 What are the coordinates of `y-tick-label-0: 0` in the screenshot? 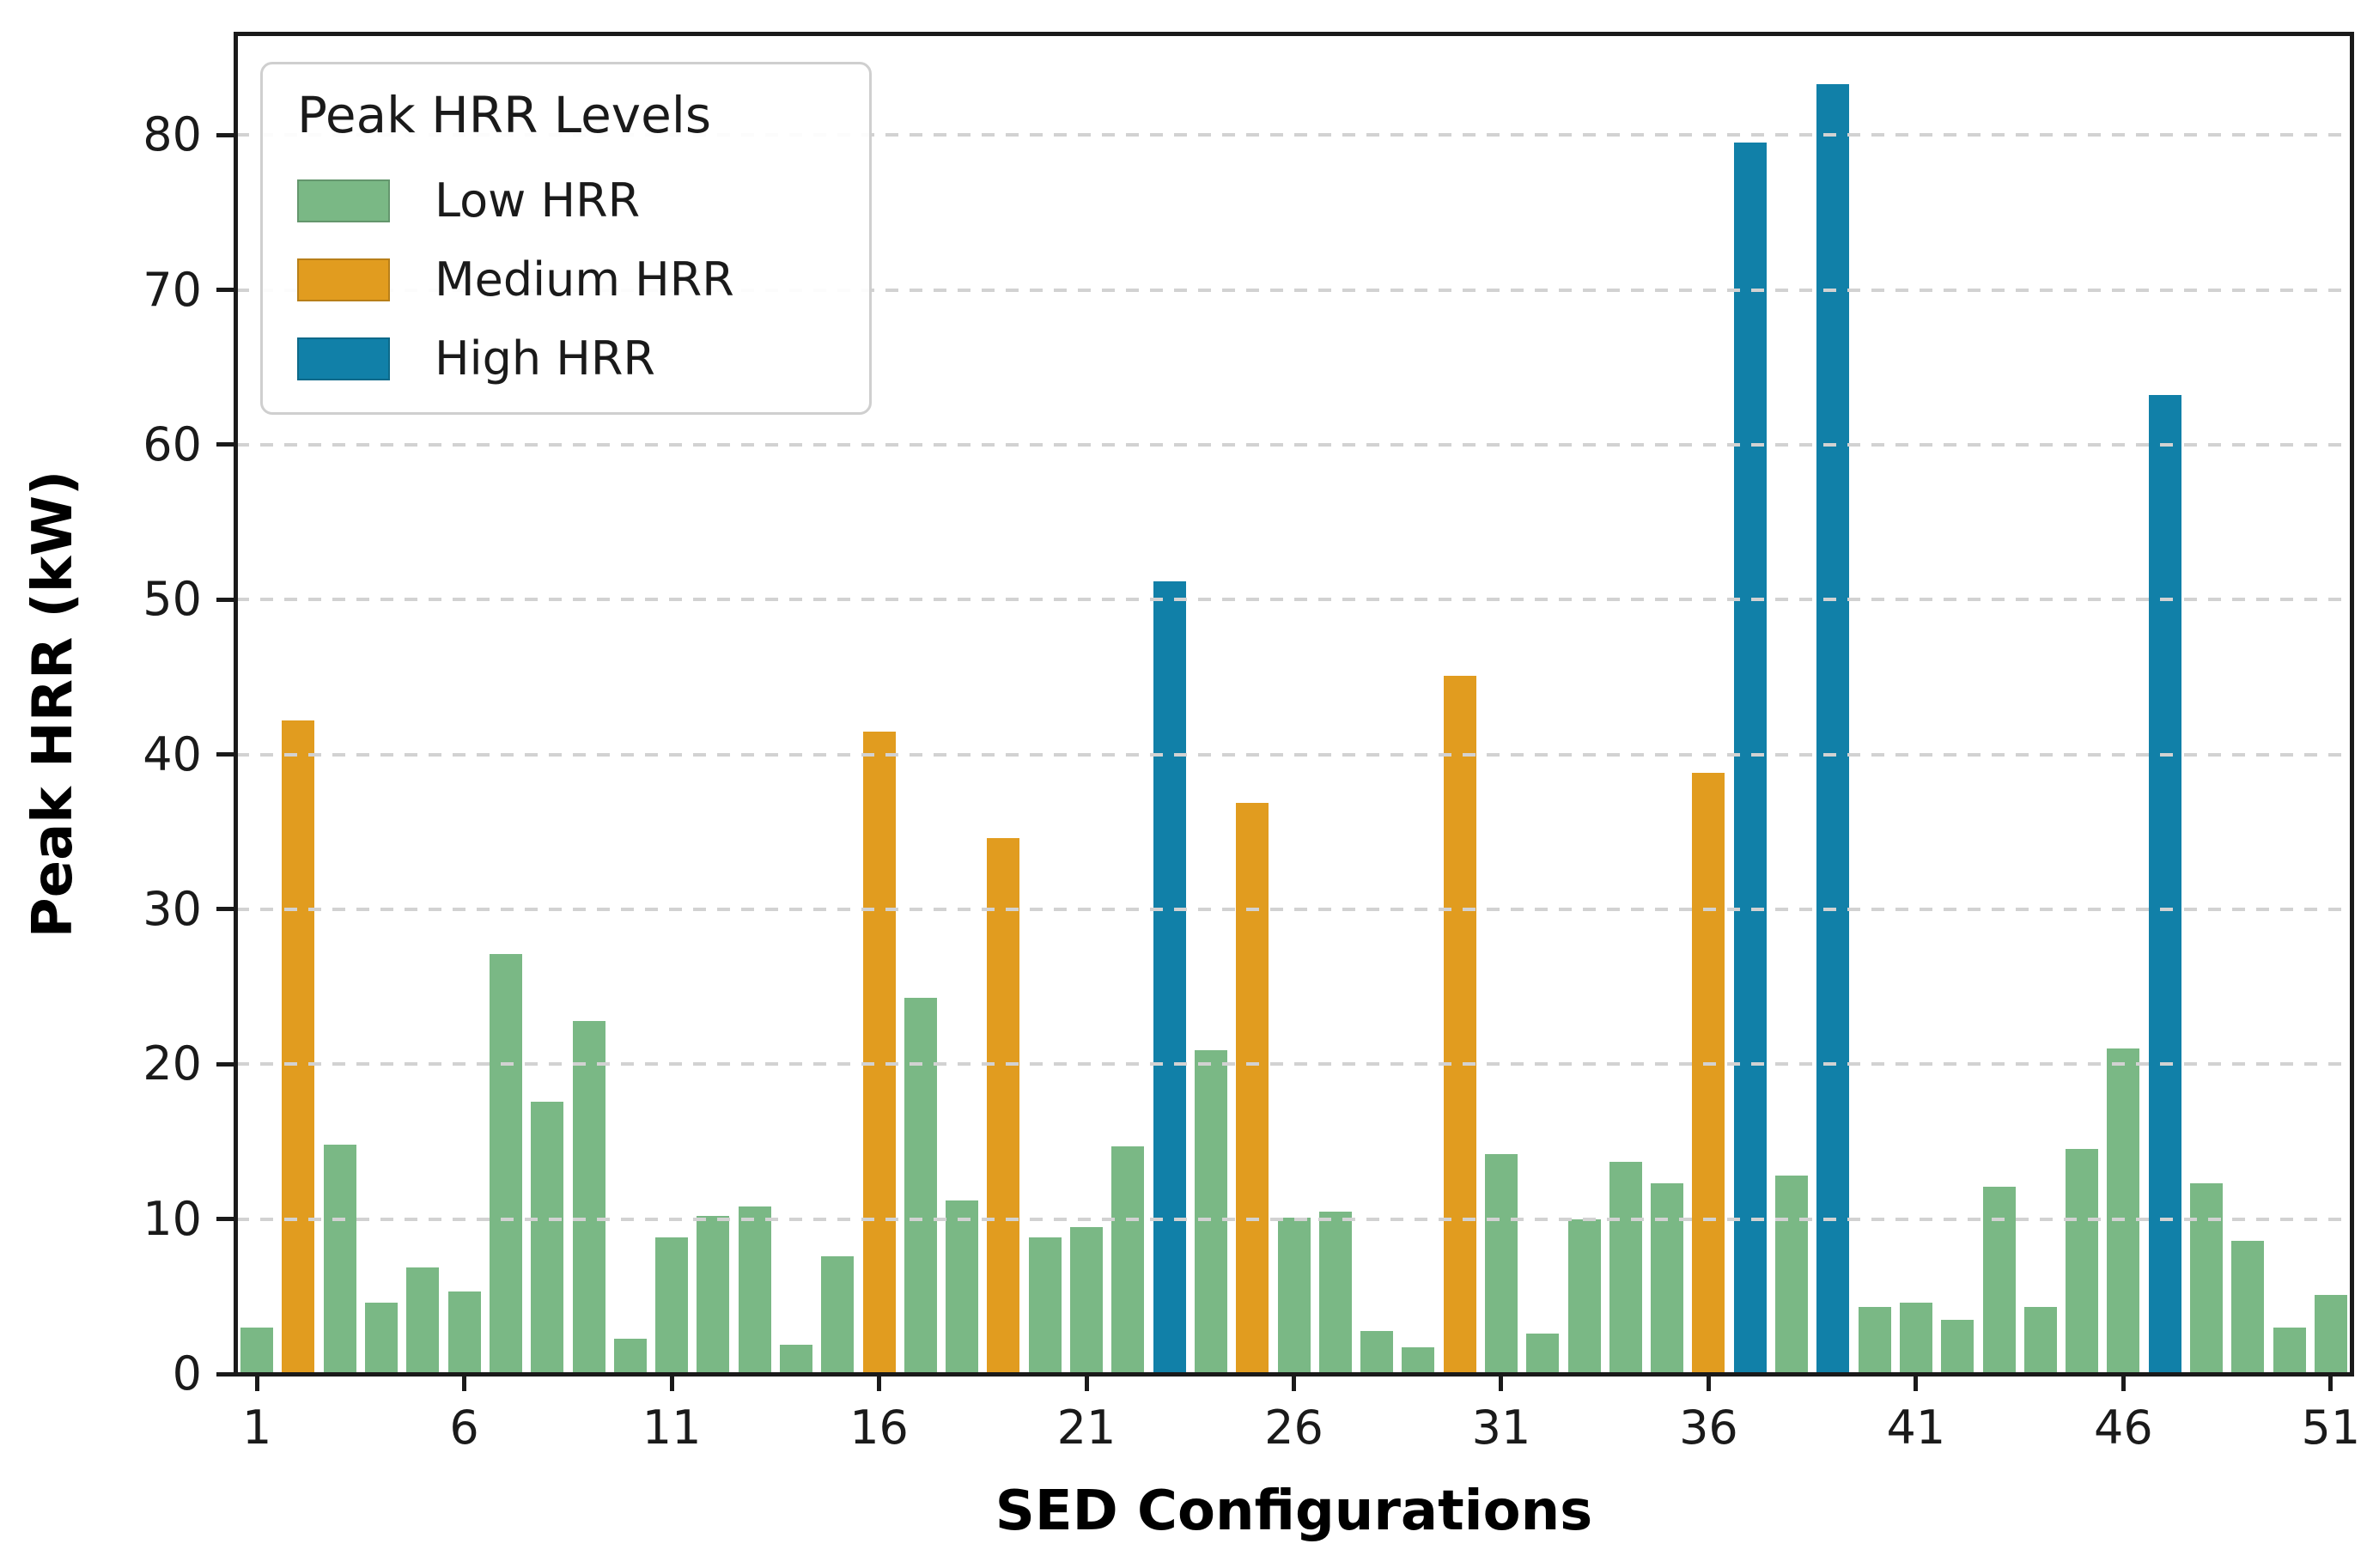 It's located at (187, 1373).